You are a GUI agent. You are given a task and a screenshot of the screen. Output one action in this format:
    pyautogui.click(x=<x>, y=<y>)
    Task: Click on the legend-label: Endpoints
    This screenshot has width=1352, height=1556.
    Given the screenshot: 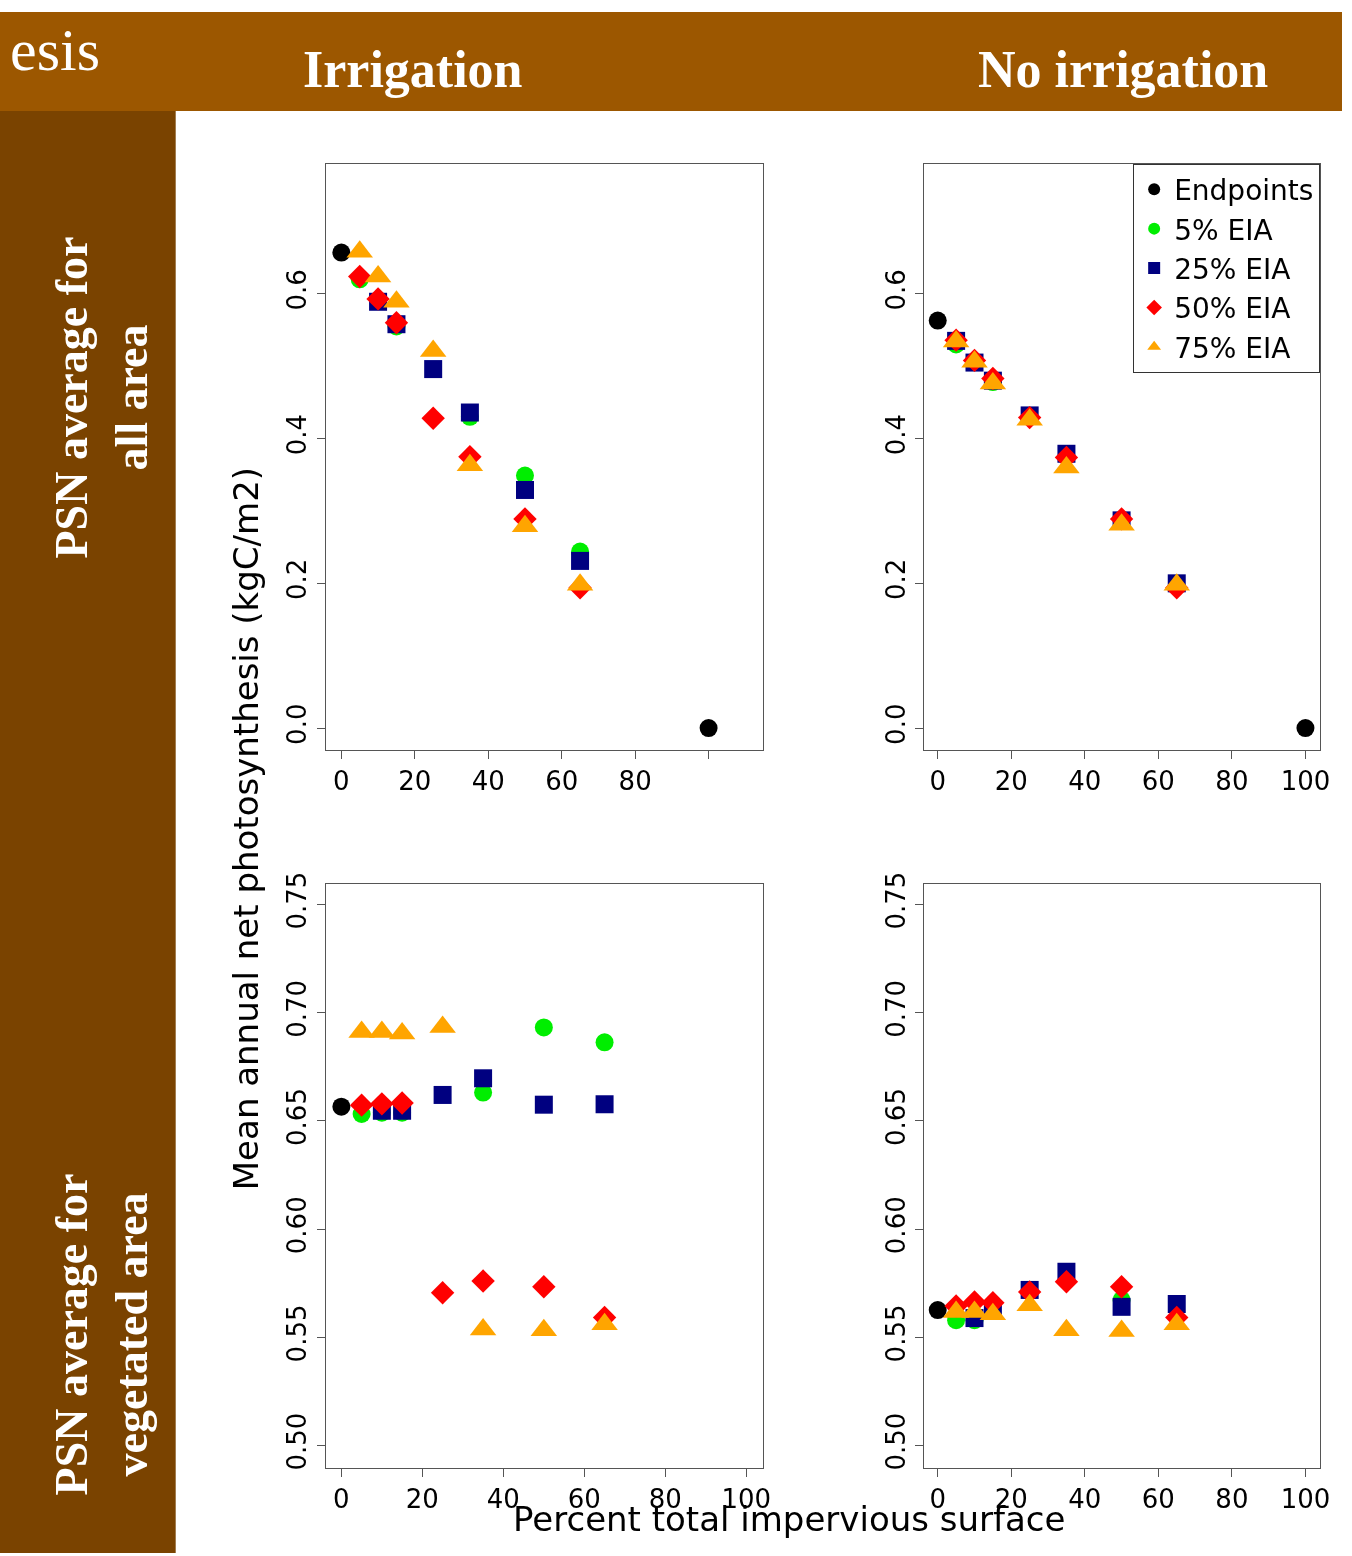 What is the action you would take?
    pyautogui.click(x=1244, y=191)
    